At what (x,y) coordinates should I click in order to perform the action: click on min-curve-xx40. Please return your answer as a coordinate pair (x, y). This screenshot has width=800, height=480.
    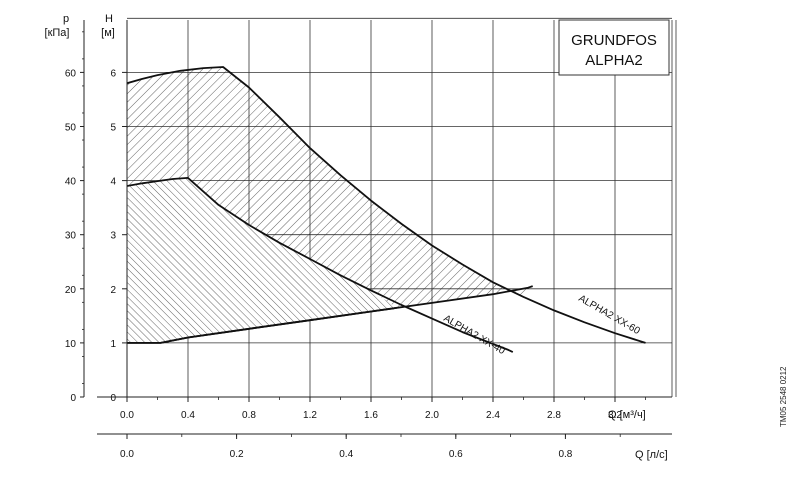
    Looking at the image, I should click on (262, 325).